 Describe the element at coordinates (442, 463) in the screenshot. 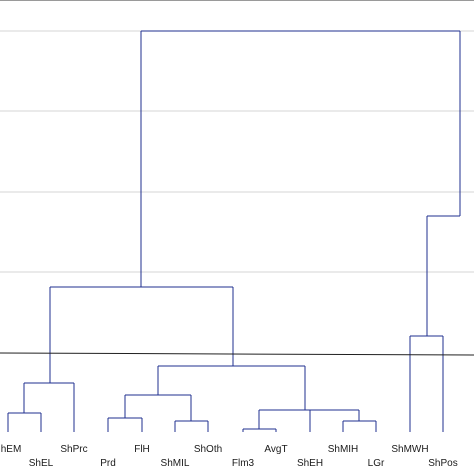

I see `leaf-label-shpos: ShPos` at that location.